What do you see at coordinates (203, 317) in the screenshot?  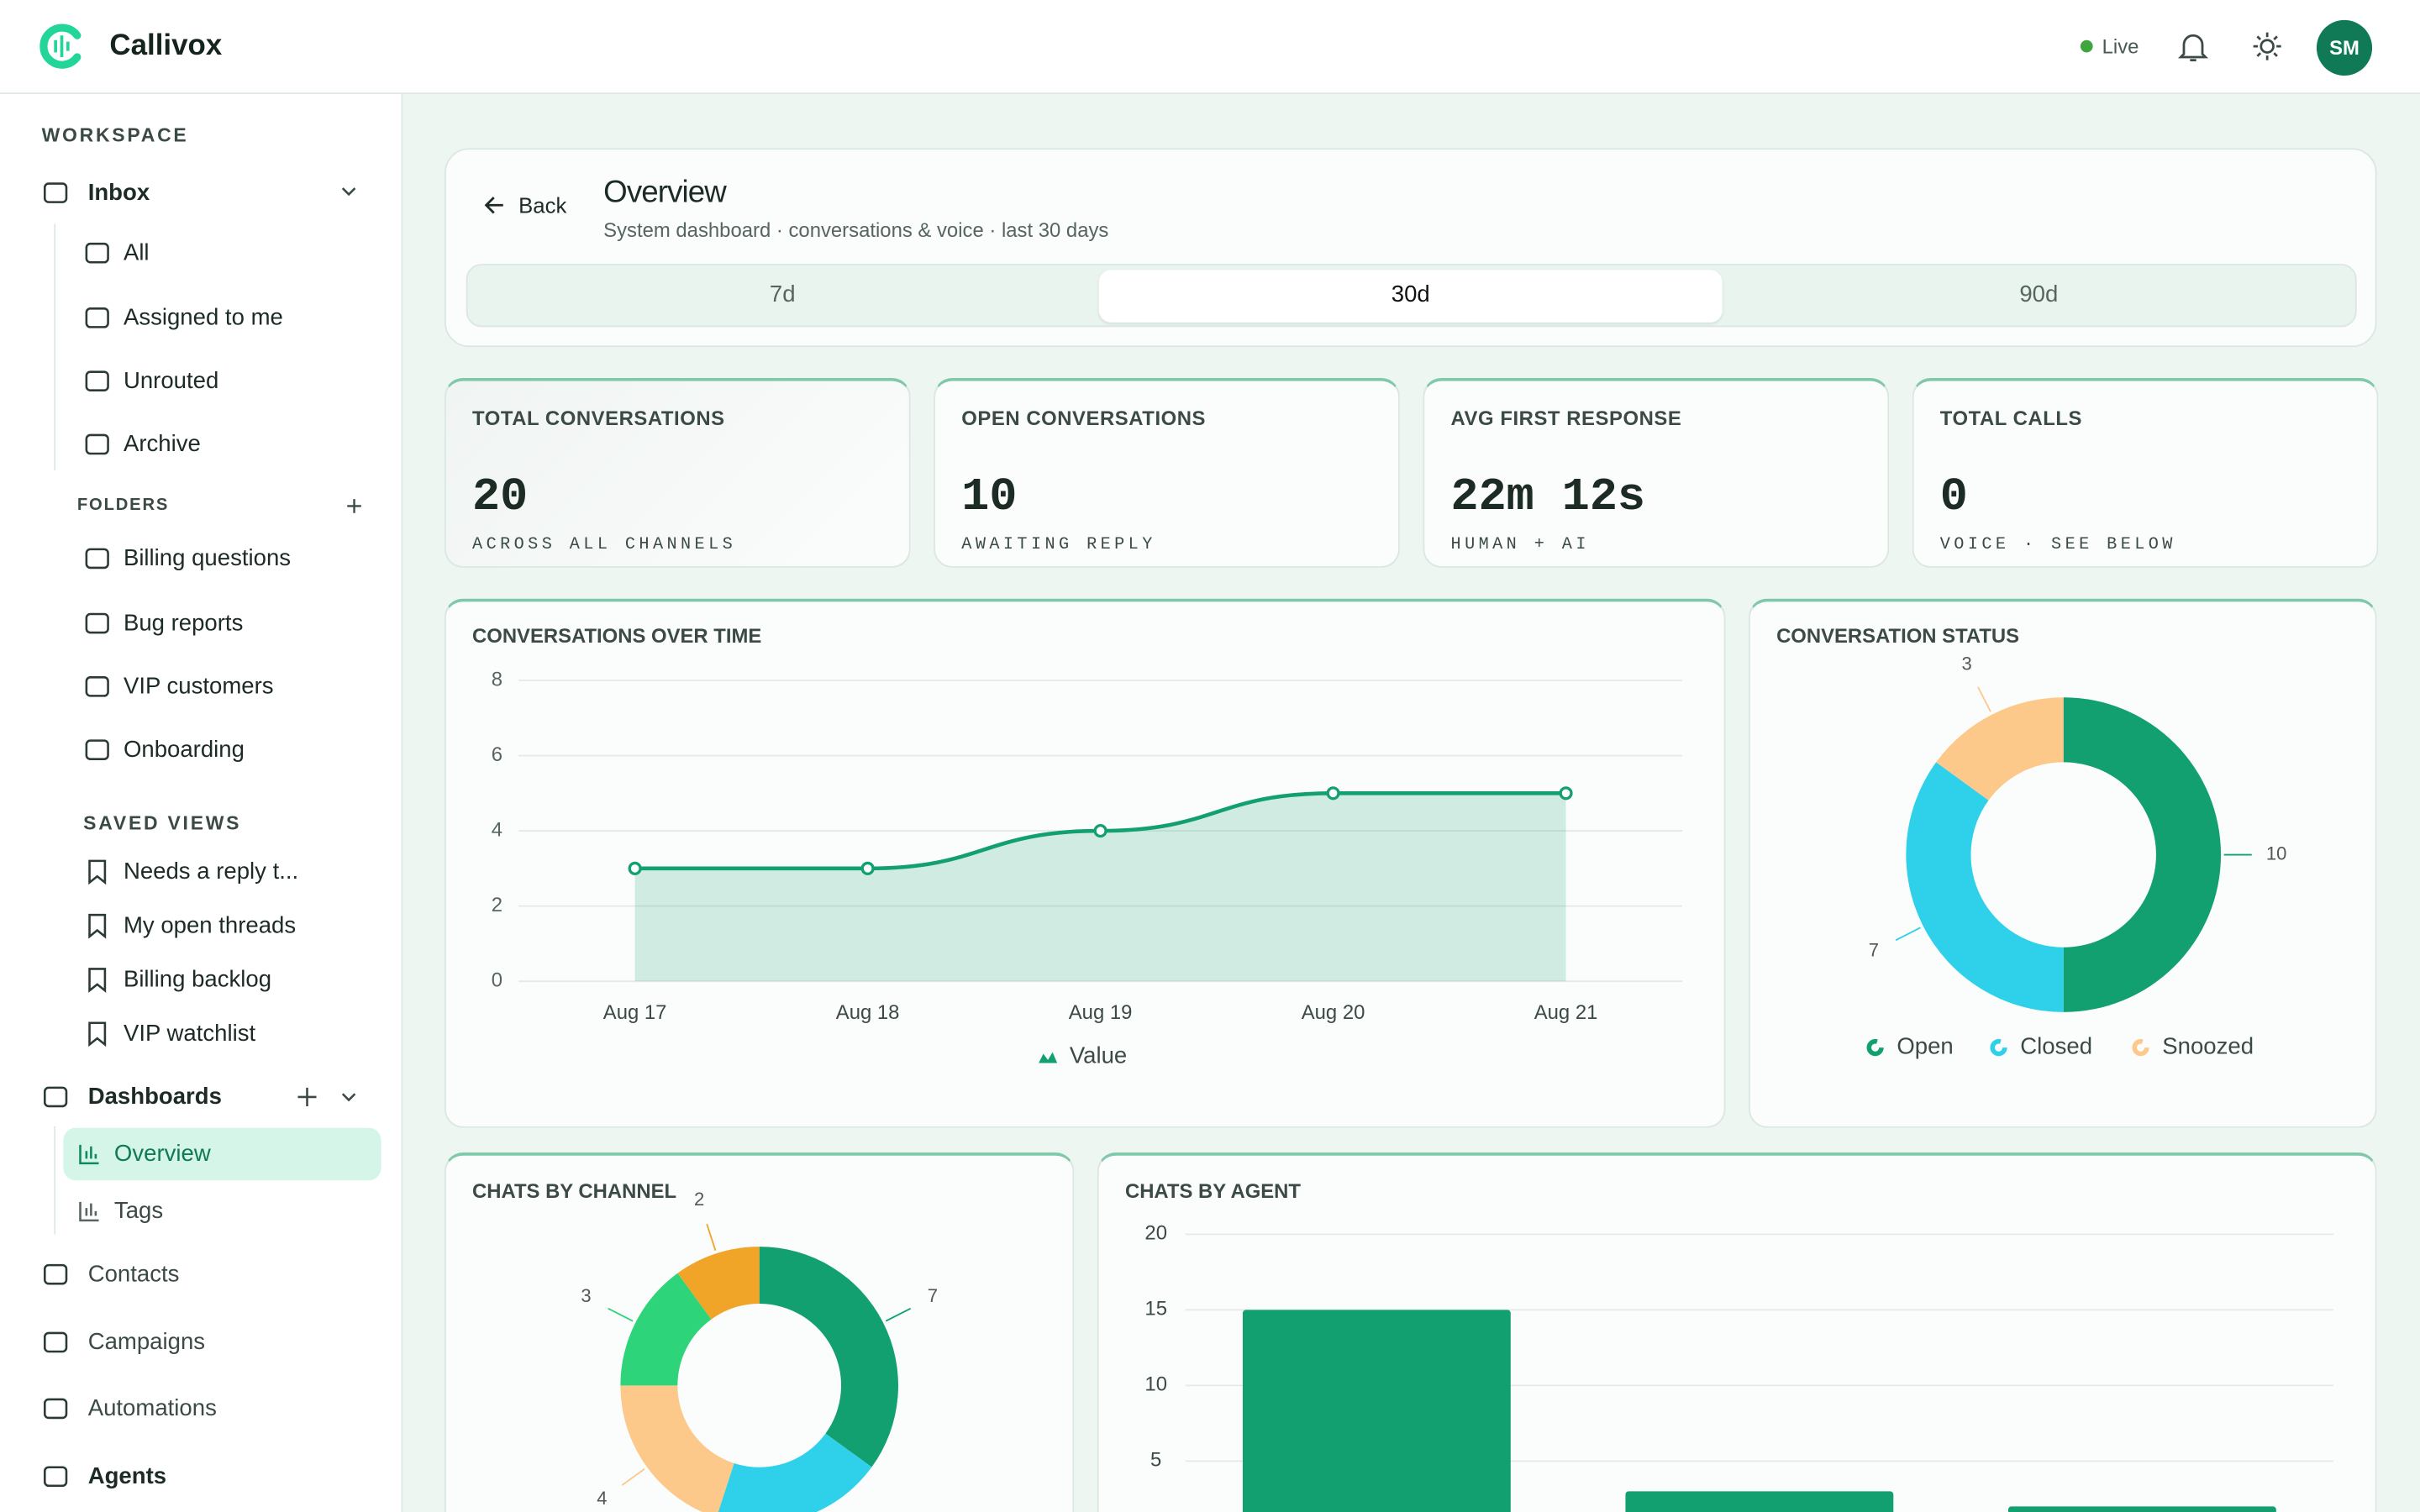 I see `nav-item: Assigned to me` at bounding box center [203, 317].